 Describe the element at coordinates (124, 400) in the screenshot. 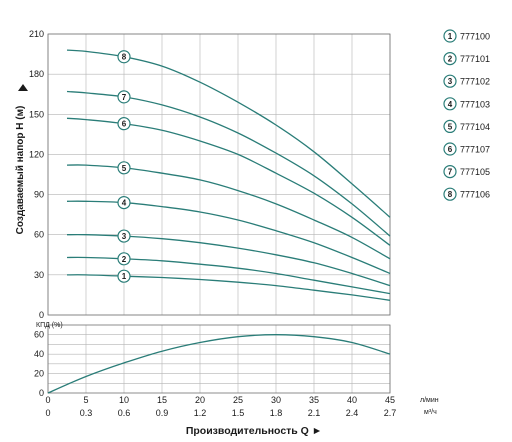

I see `x-tick-label-lpm: 10` at that location.